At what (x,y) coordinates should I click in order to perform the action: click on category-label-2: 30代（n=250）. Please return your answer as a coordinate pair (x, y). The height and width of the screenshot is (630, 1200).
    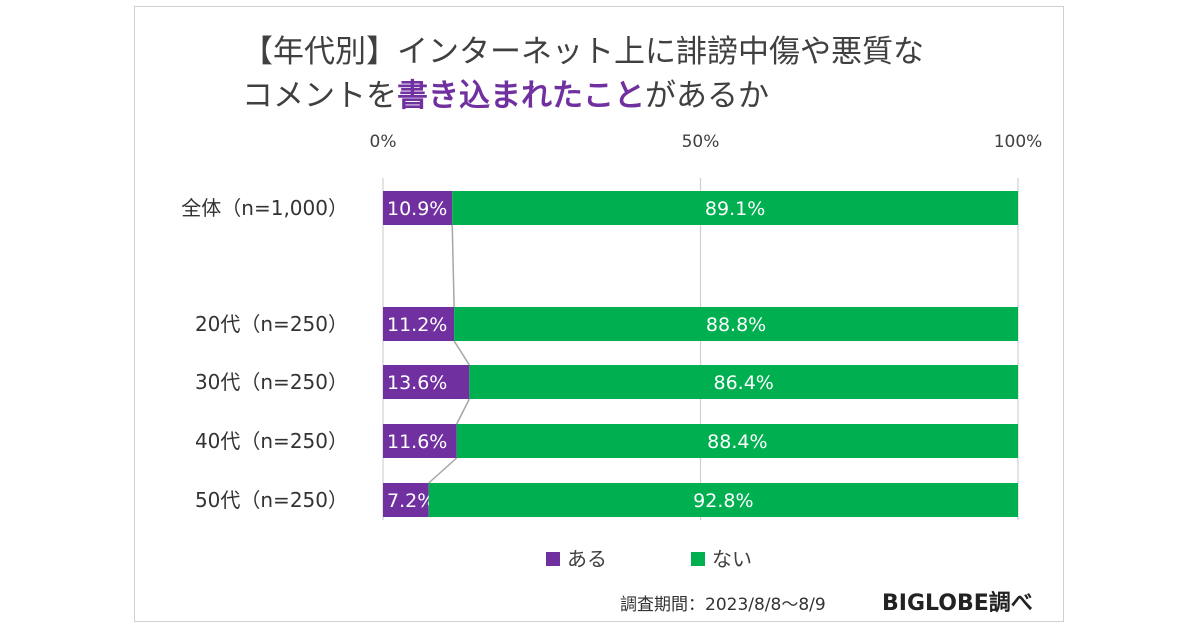
    Looking at the image, I should click on (271, 382).